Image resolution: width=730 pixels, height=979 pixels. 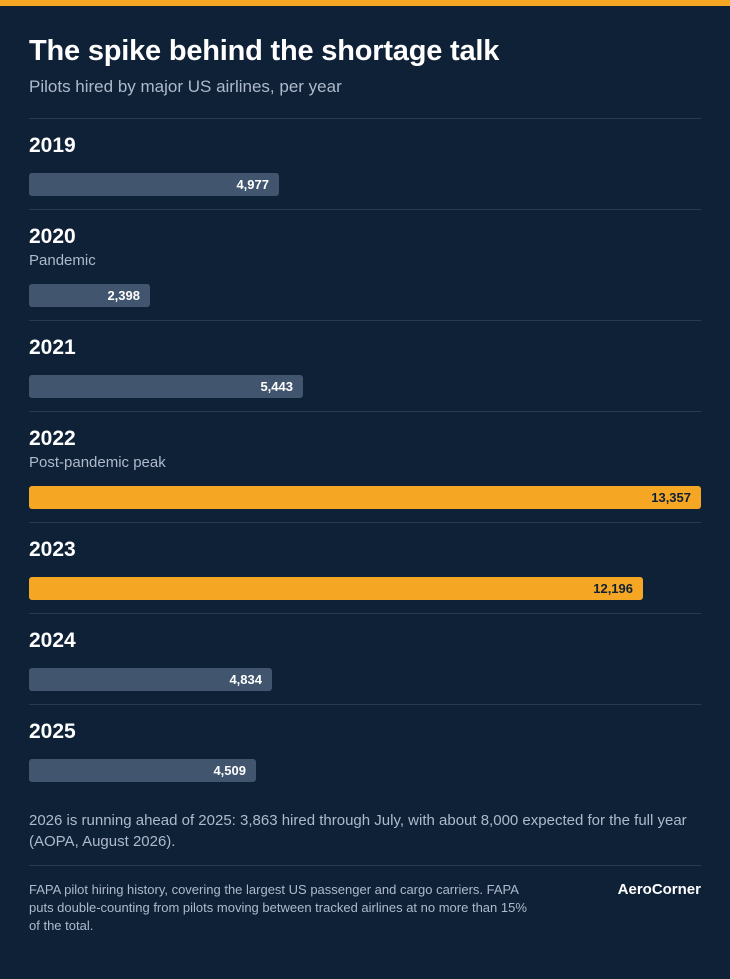 I want to click on bar-track: 13,357, so click(x=365, y=497).